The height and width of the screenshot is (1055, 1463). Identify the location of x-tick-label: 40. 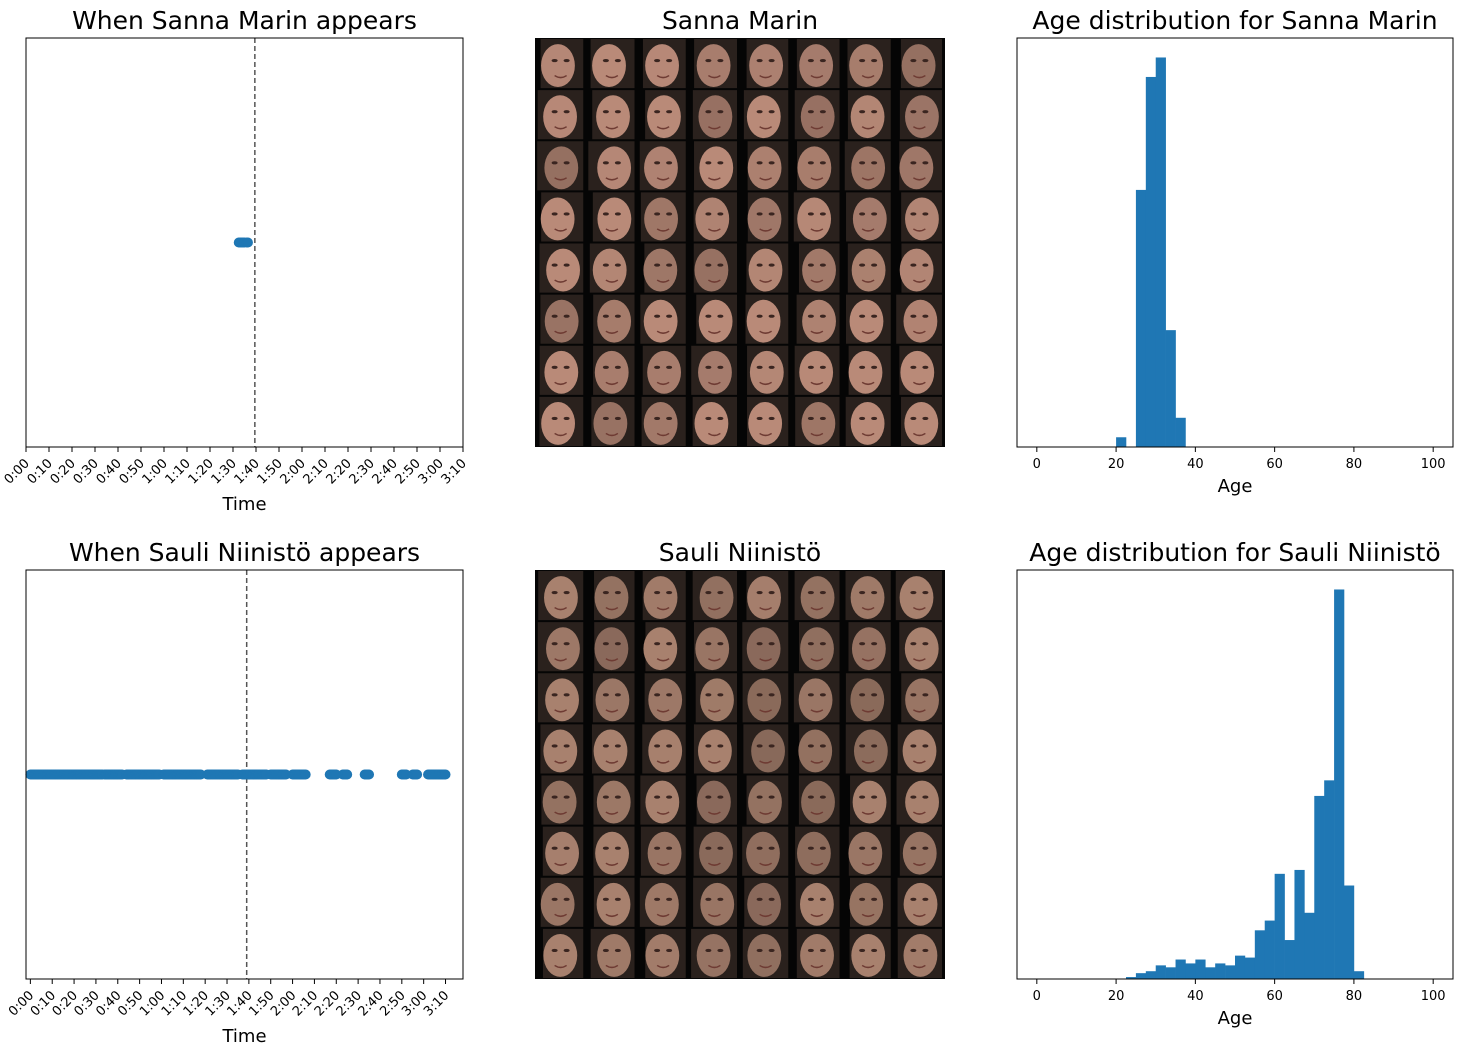
(1195, 464).